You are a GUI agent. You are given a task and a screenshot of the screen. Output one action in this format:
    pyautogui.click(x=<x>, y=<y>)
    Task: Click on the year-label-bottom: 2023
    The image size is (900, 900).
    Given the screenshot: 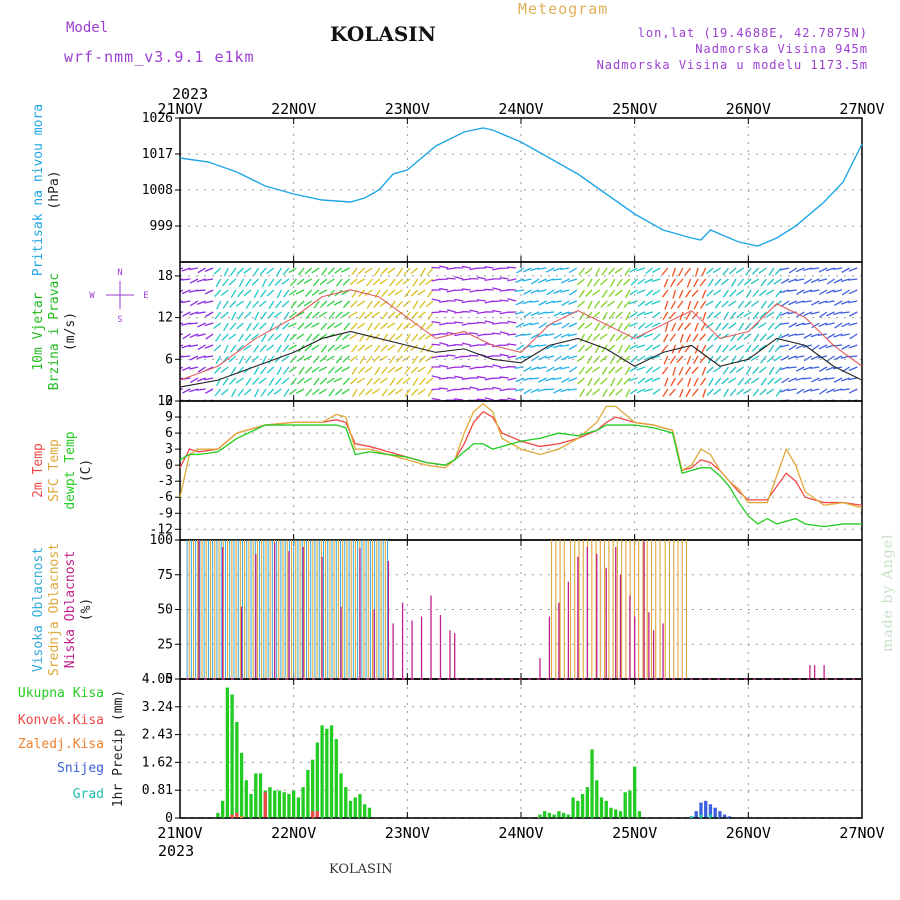 What is the action you would take?
    pyautogui.click(x=176, y=851)
    